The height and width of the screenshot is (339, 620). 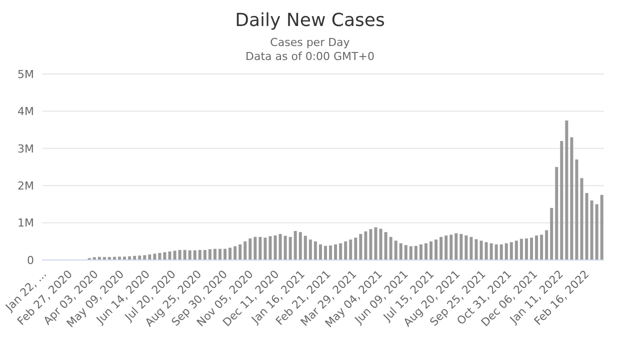 I want to click on y-tick-label: 5M, so click(x=26, y=74).